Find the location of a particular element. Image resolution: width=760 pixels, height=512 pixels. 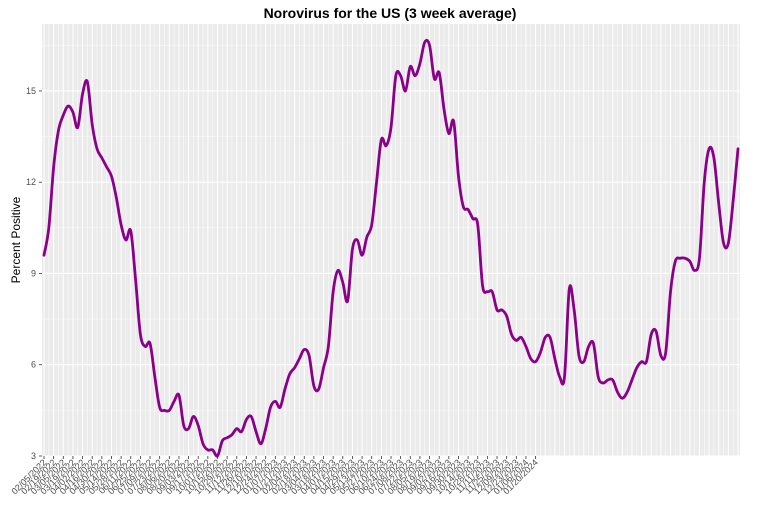

y-tick-label: 6 is located at coordinates (33, 365).